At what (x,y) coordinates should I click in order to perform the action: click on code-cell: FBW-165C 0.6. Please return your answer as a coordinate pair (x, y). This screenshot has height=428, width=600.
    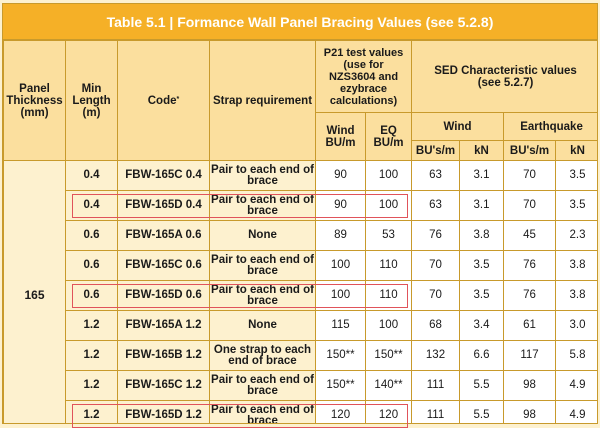
    Looking at the image, I should click on (163, 265).